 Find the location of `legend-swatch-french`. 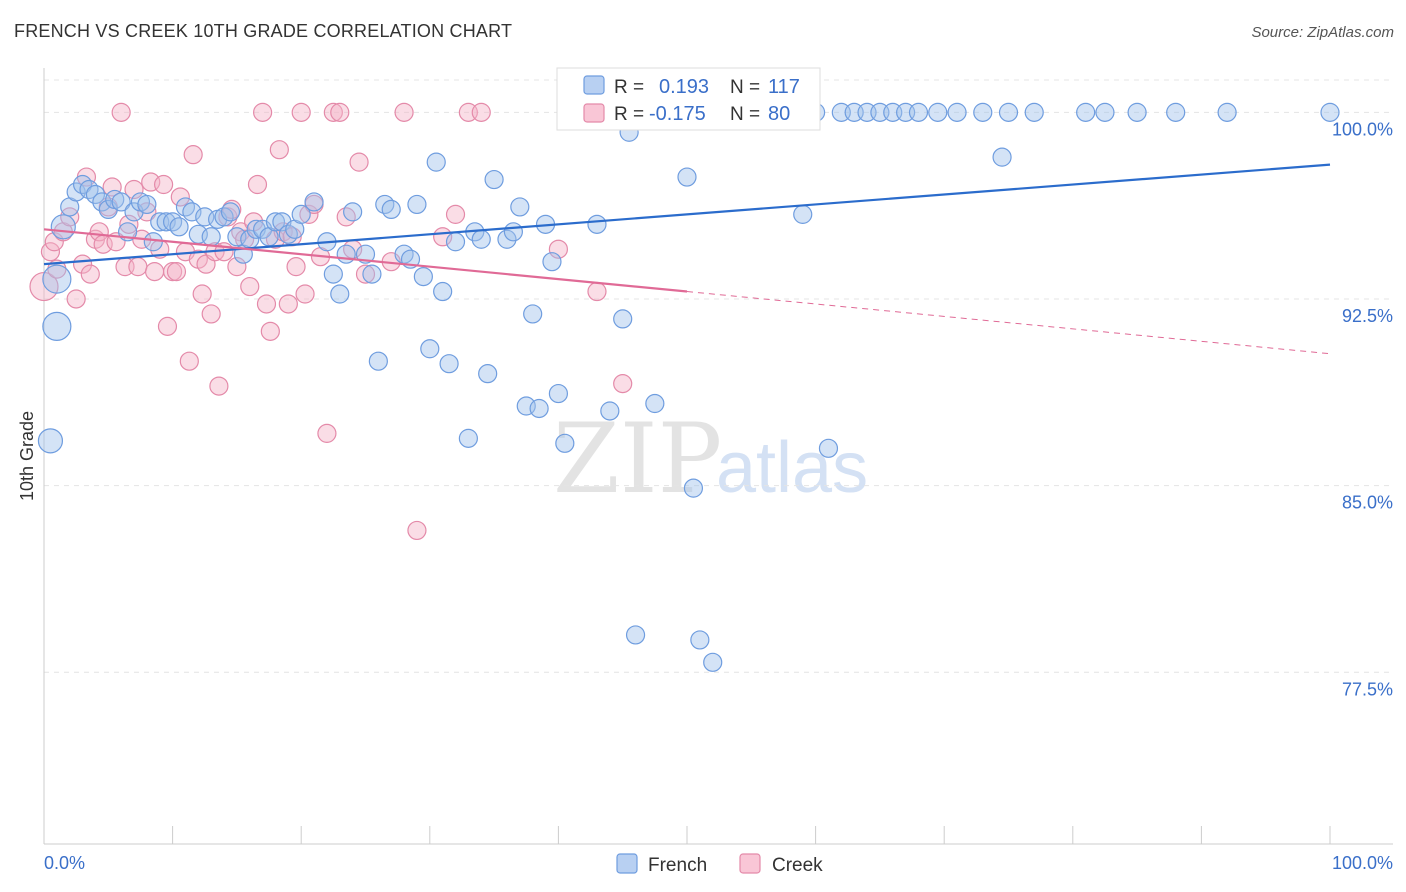

legend-swatch-french is located at coordinates (627, 863).